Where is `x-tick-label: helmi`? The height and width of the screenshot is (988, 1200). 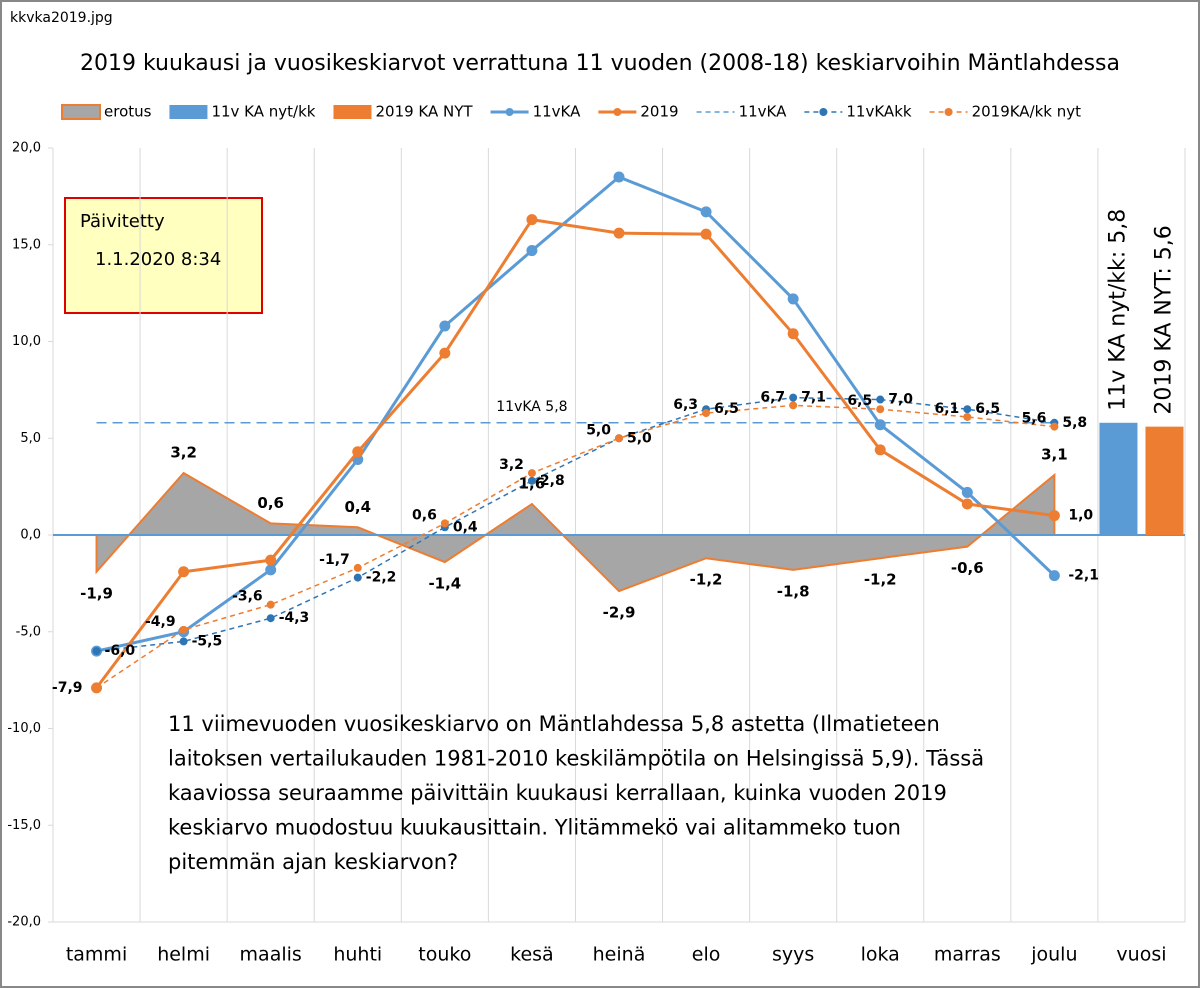 x-tick-label: helmi is located at coordinates (183, 955).